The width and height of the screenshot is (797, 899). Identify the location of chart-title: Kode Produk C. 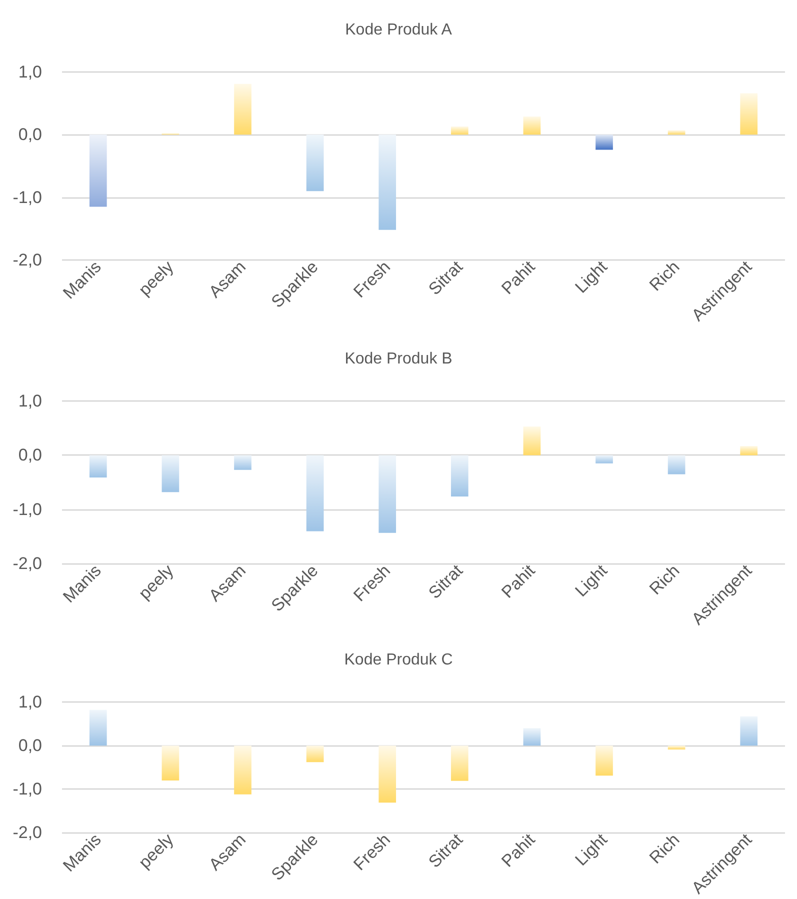
(398, 660).